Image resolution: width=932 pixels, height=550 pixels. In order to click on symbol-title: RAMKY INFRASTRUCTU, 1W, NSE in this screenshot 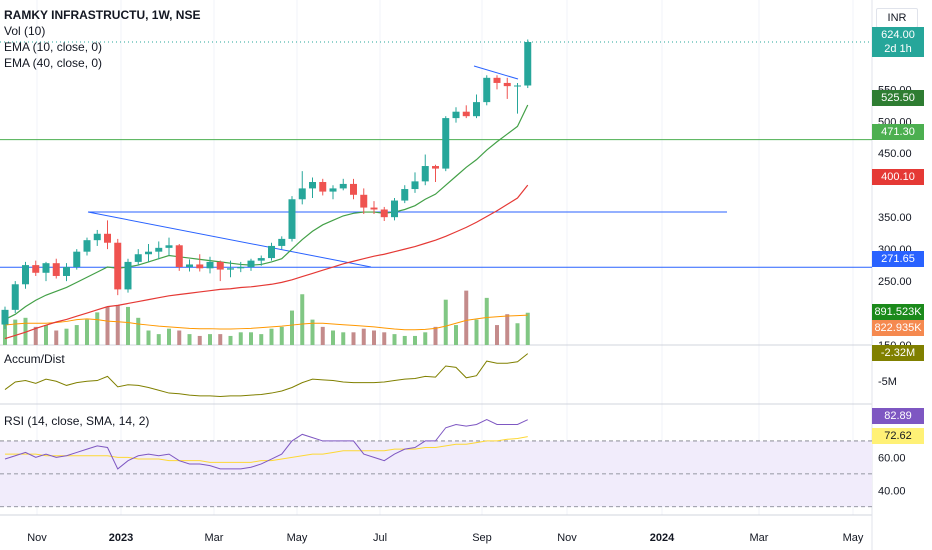, I will do `click(102, 15)`.